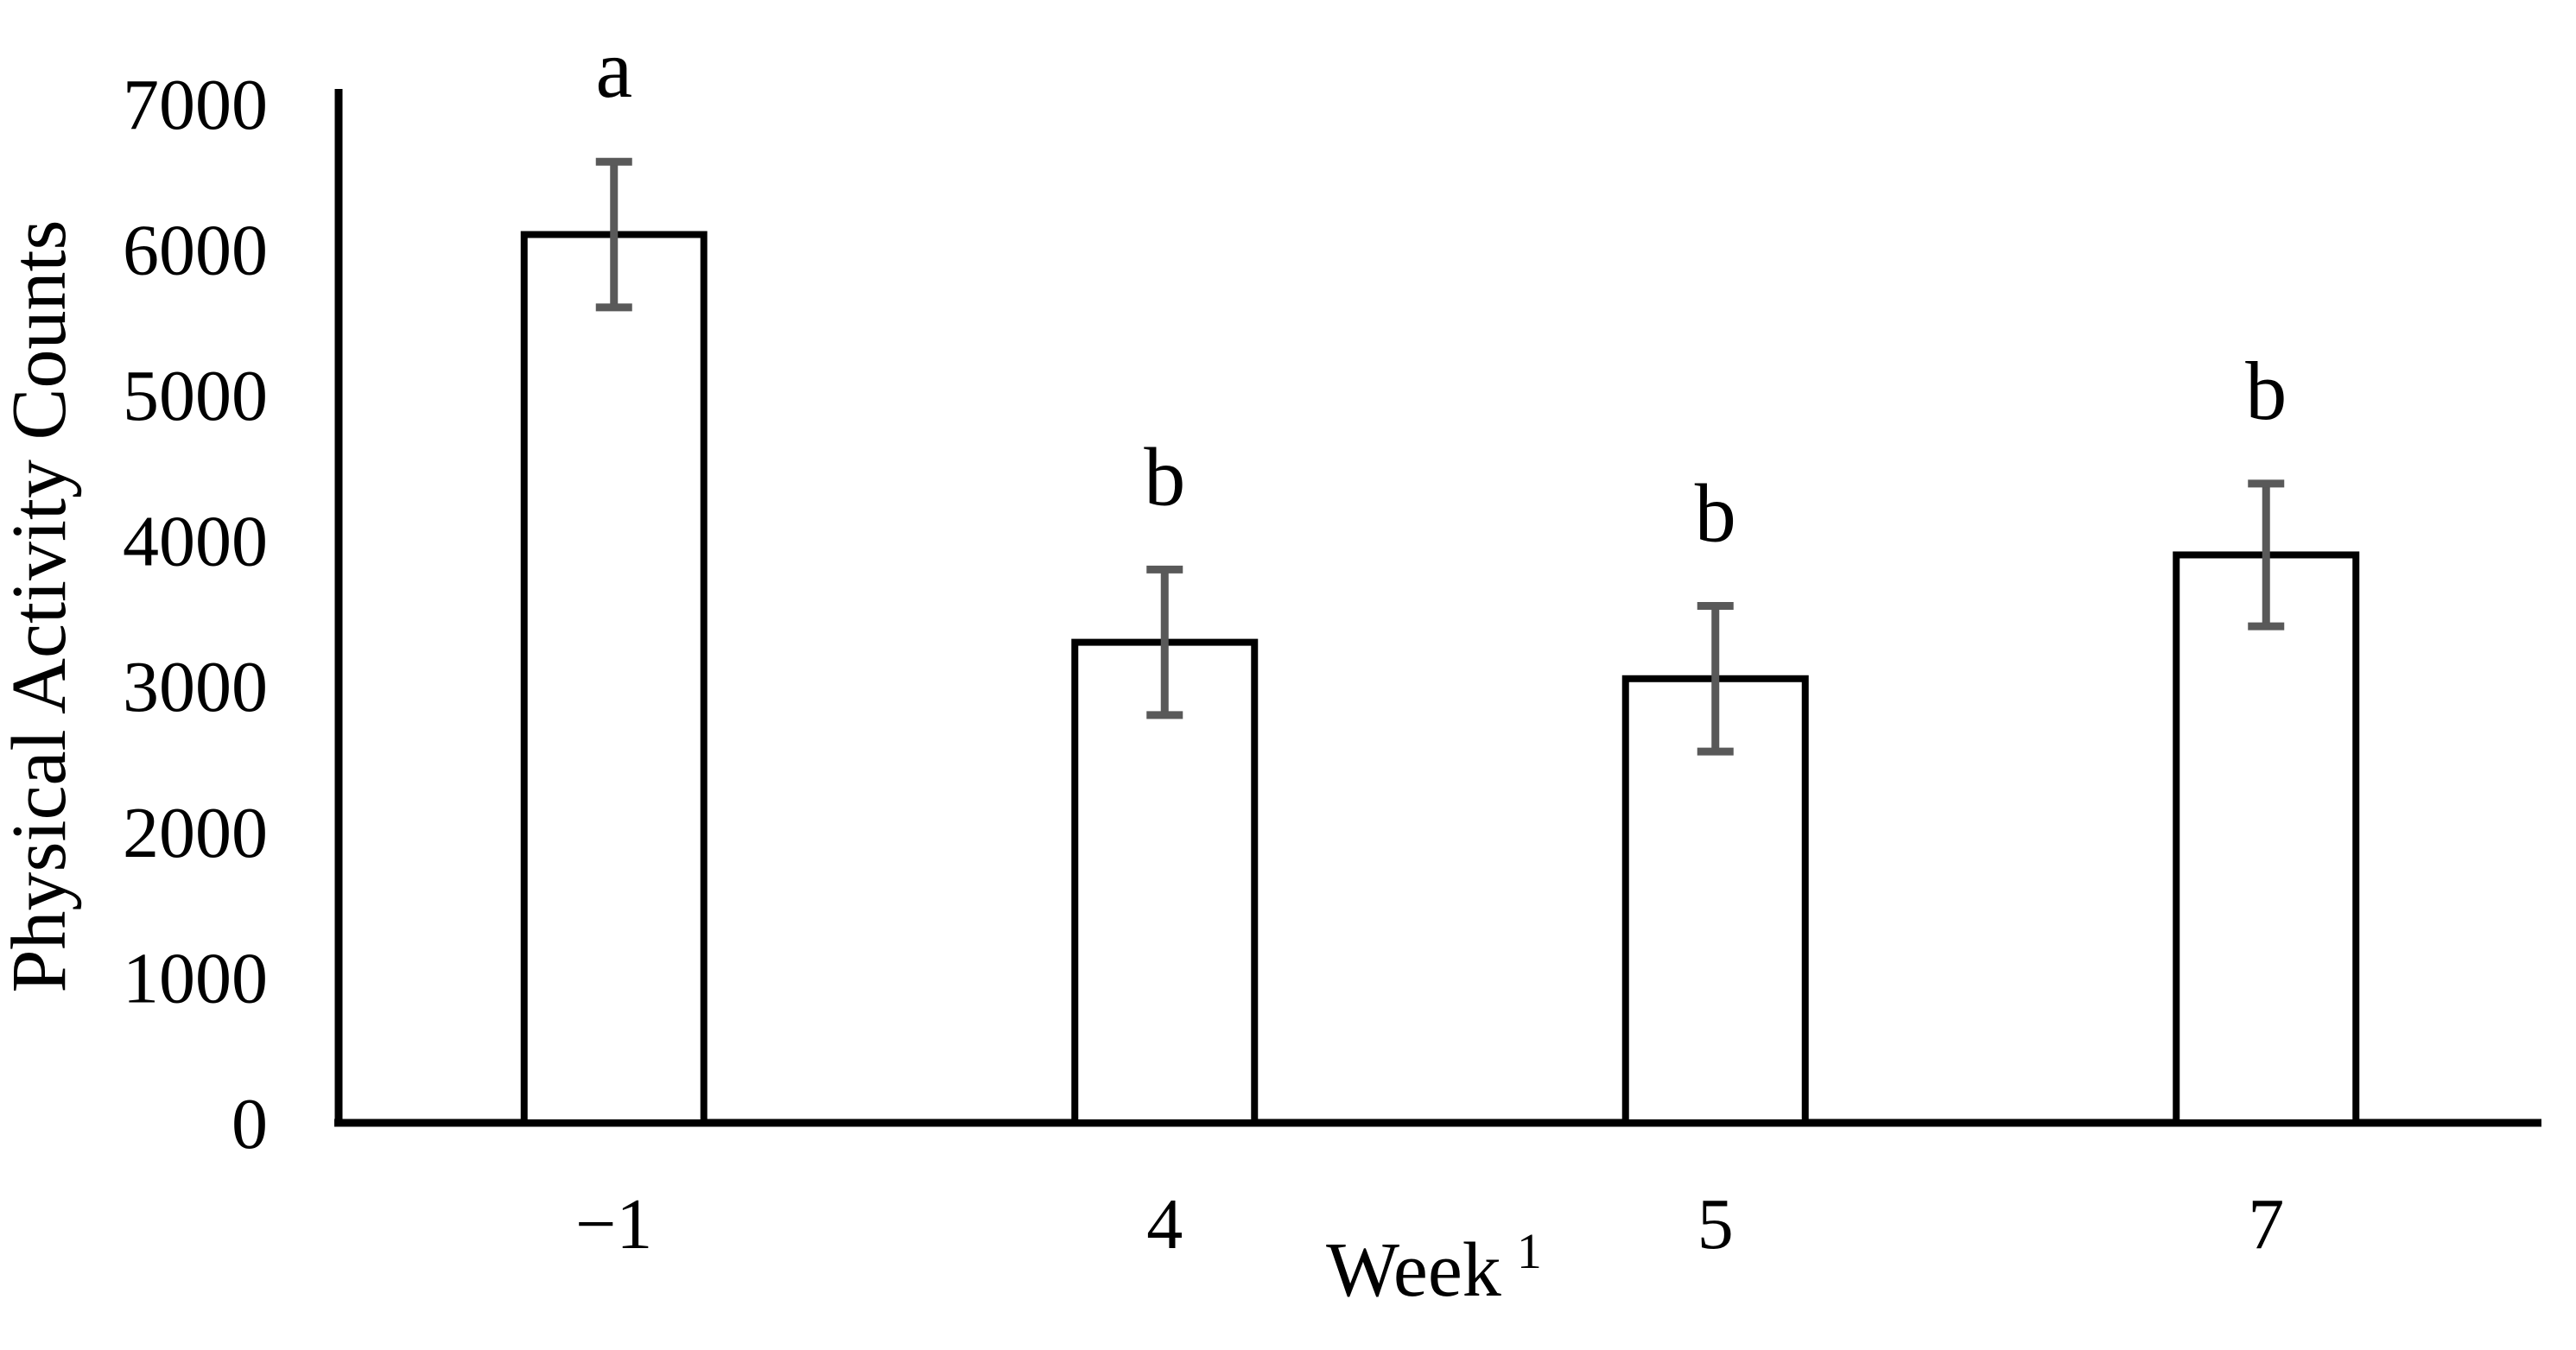 The width and height of the screenshot is (2576, 1350). I want to click on y-tick-label: 5000, so click(195, 396).